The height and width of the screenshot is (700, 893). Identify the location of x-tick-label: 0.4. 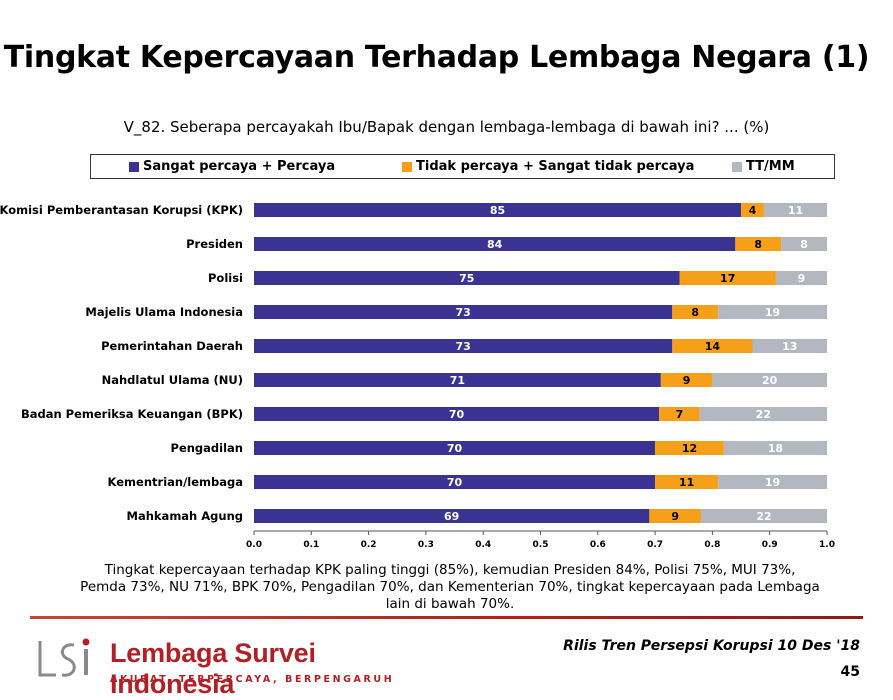
(483, 545).